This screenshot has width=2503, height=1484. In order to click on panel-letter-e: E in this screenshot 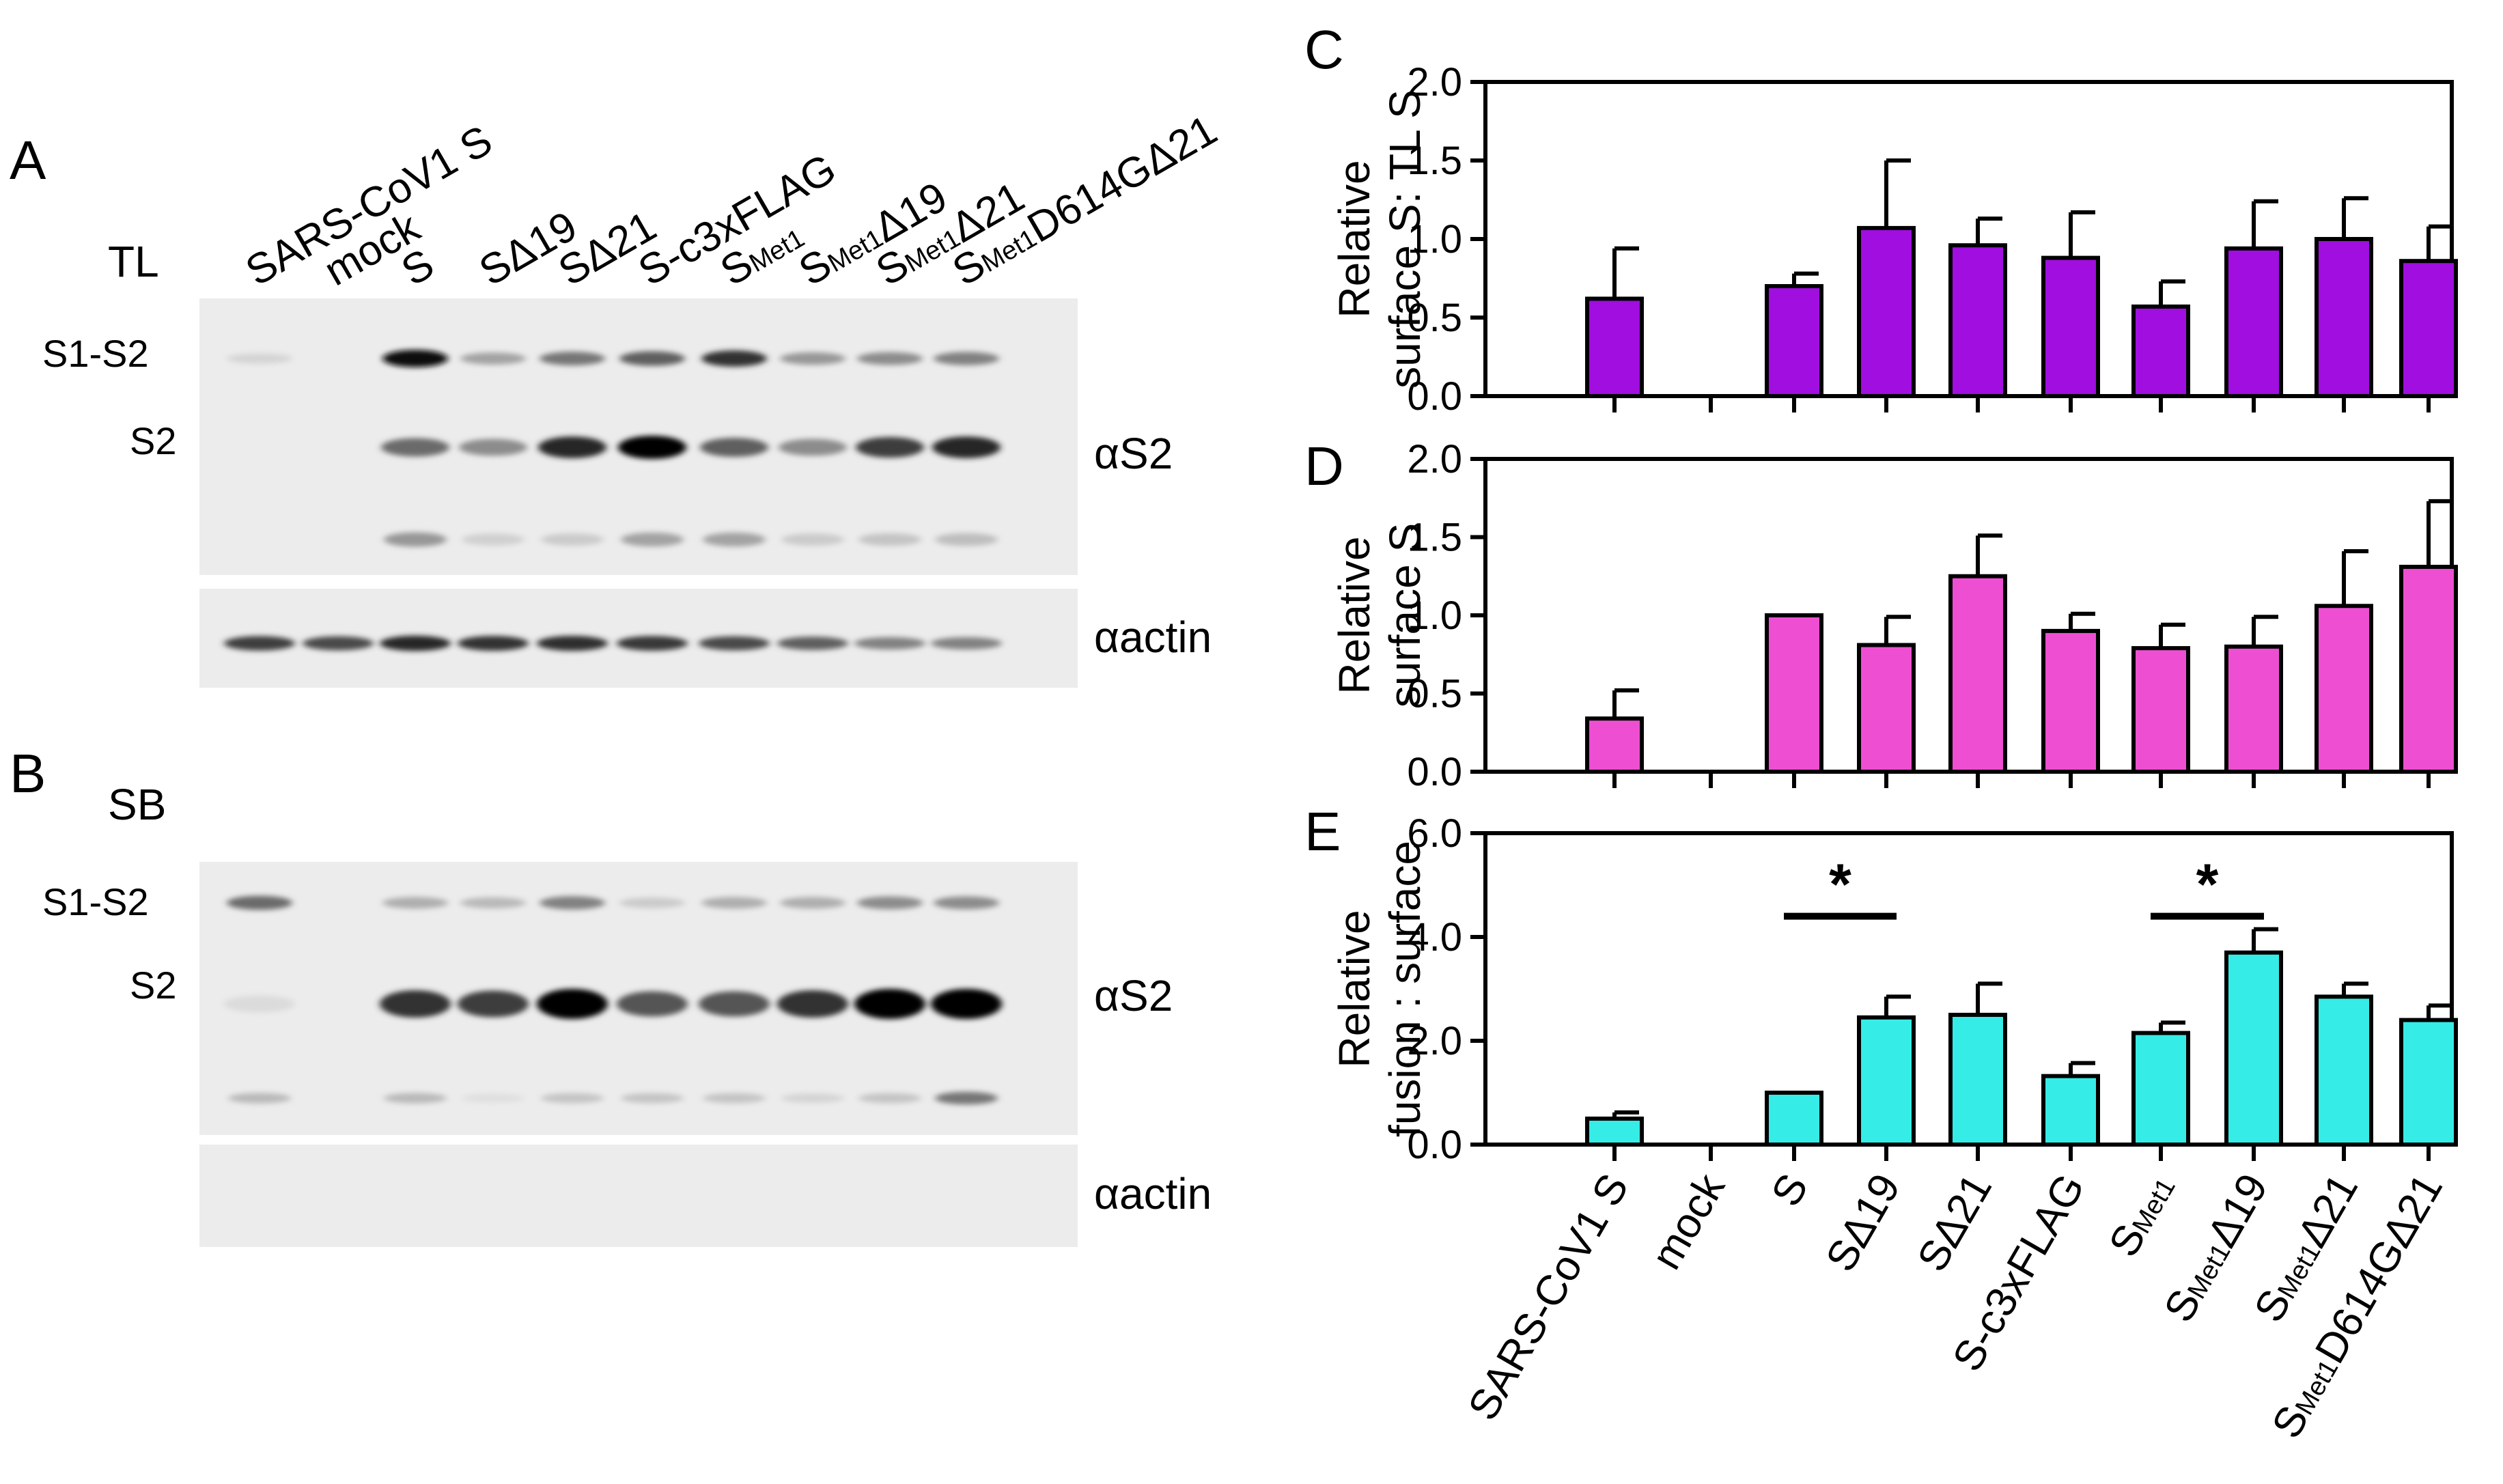, I will do `click(1323, 831)`.